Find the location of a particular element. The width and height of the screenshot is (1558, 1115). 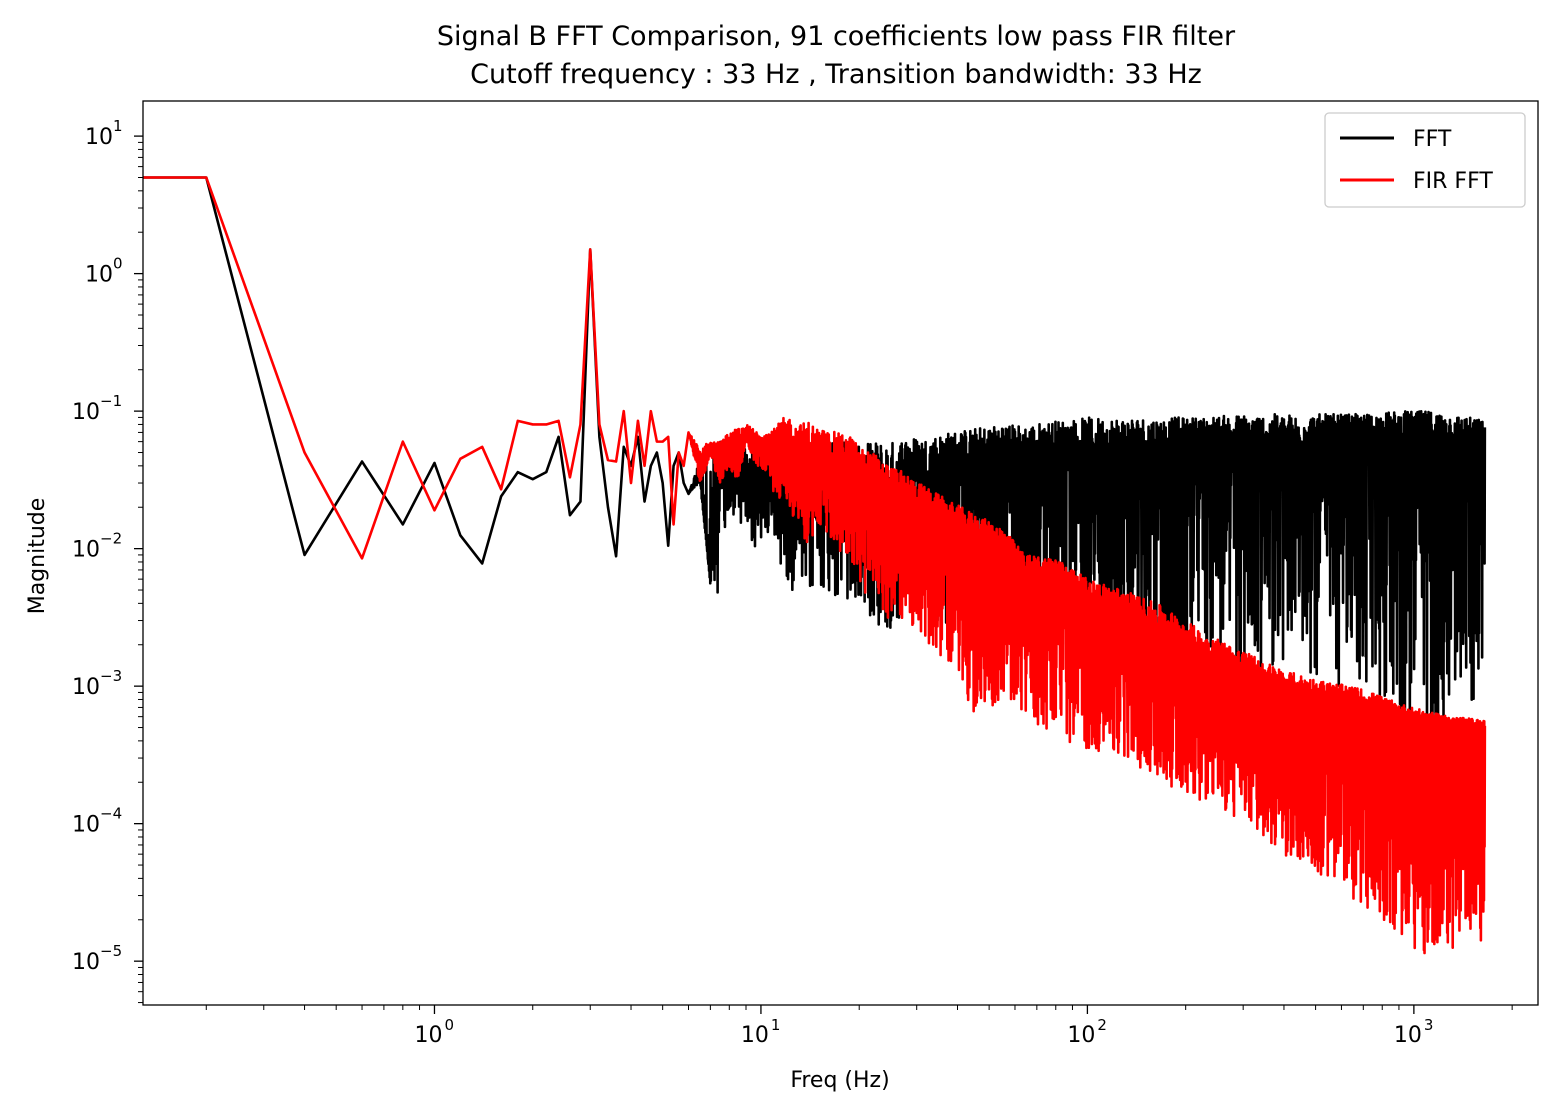

x-tick-exponent: 2 is located at coordinates (1102, 1025).